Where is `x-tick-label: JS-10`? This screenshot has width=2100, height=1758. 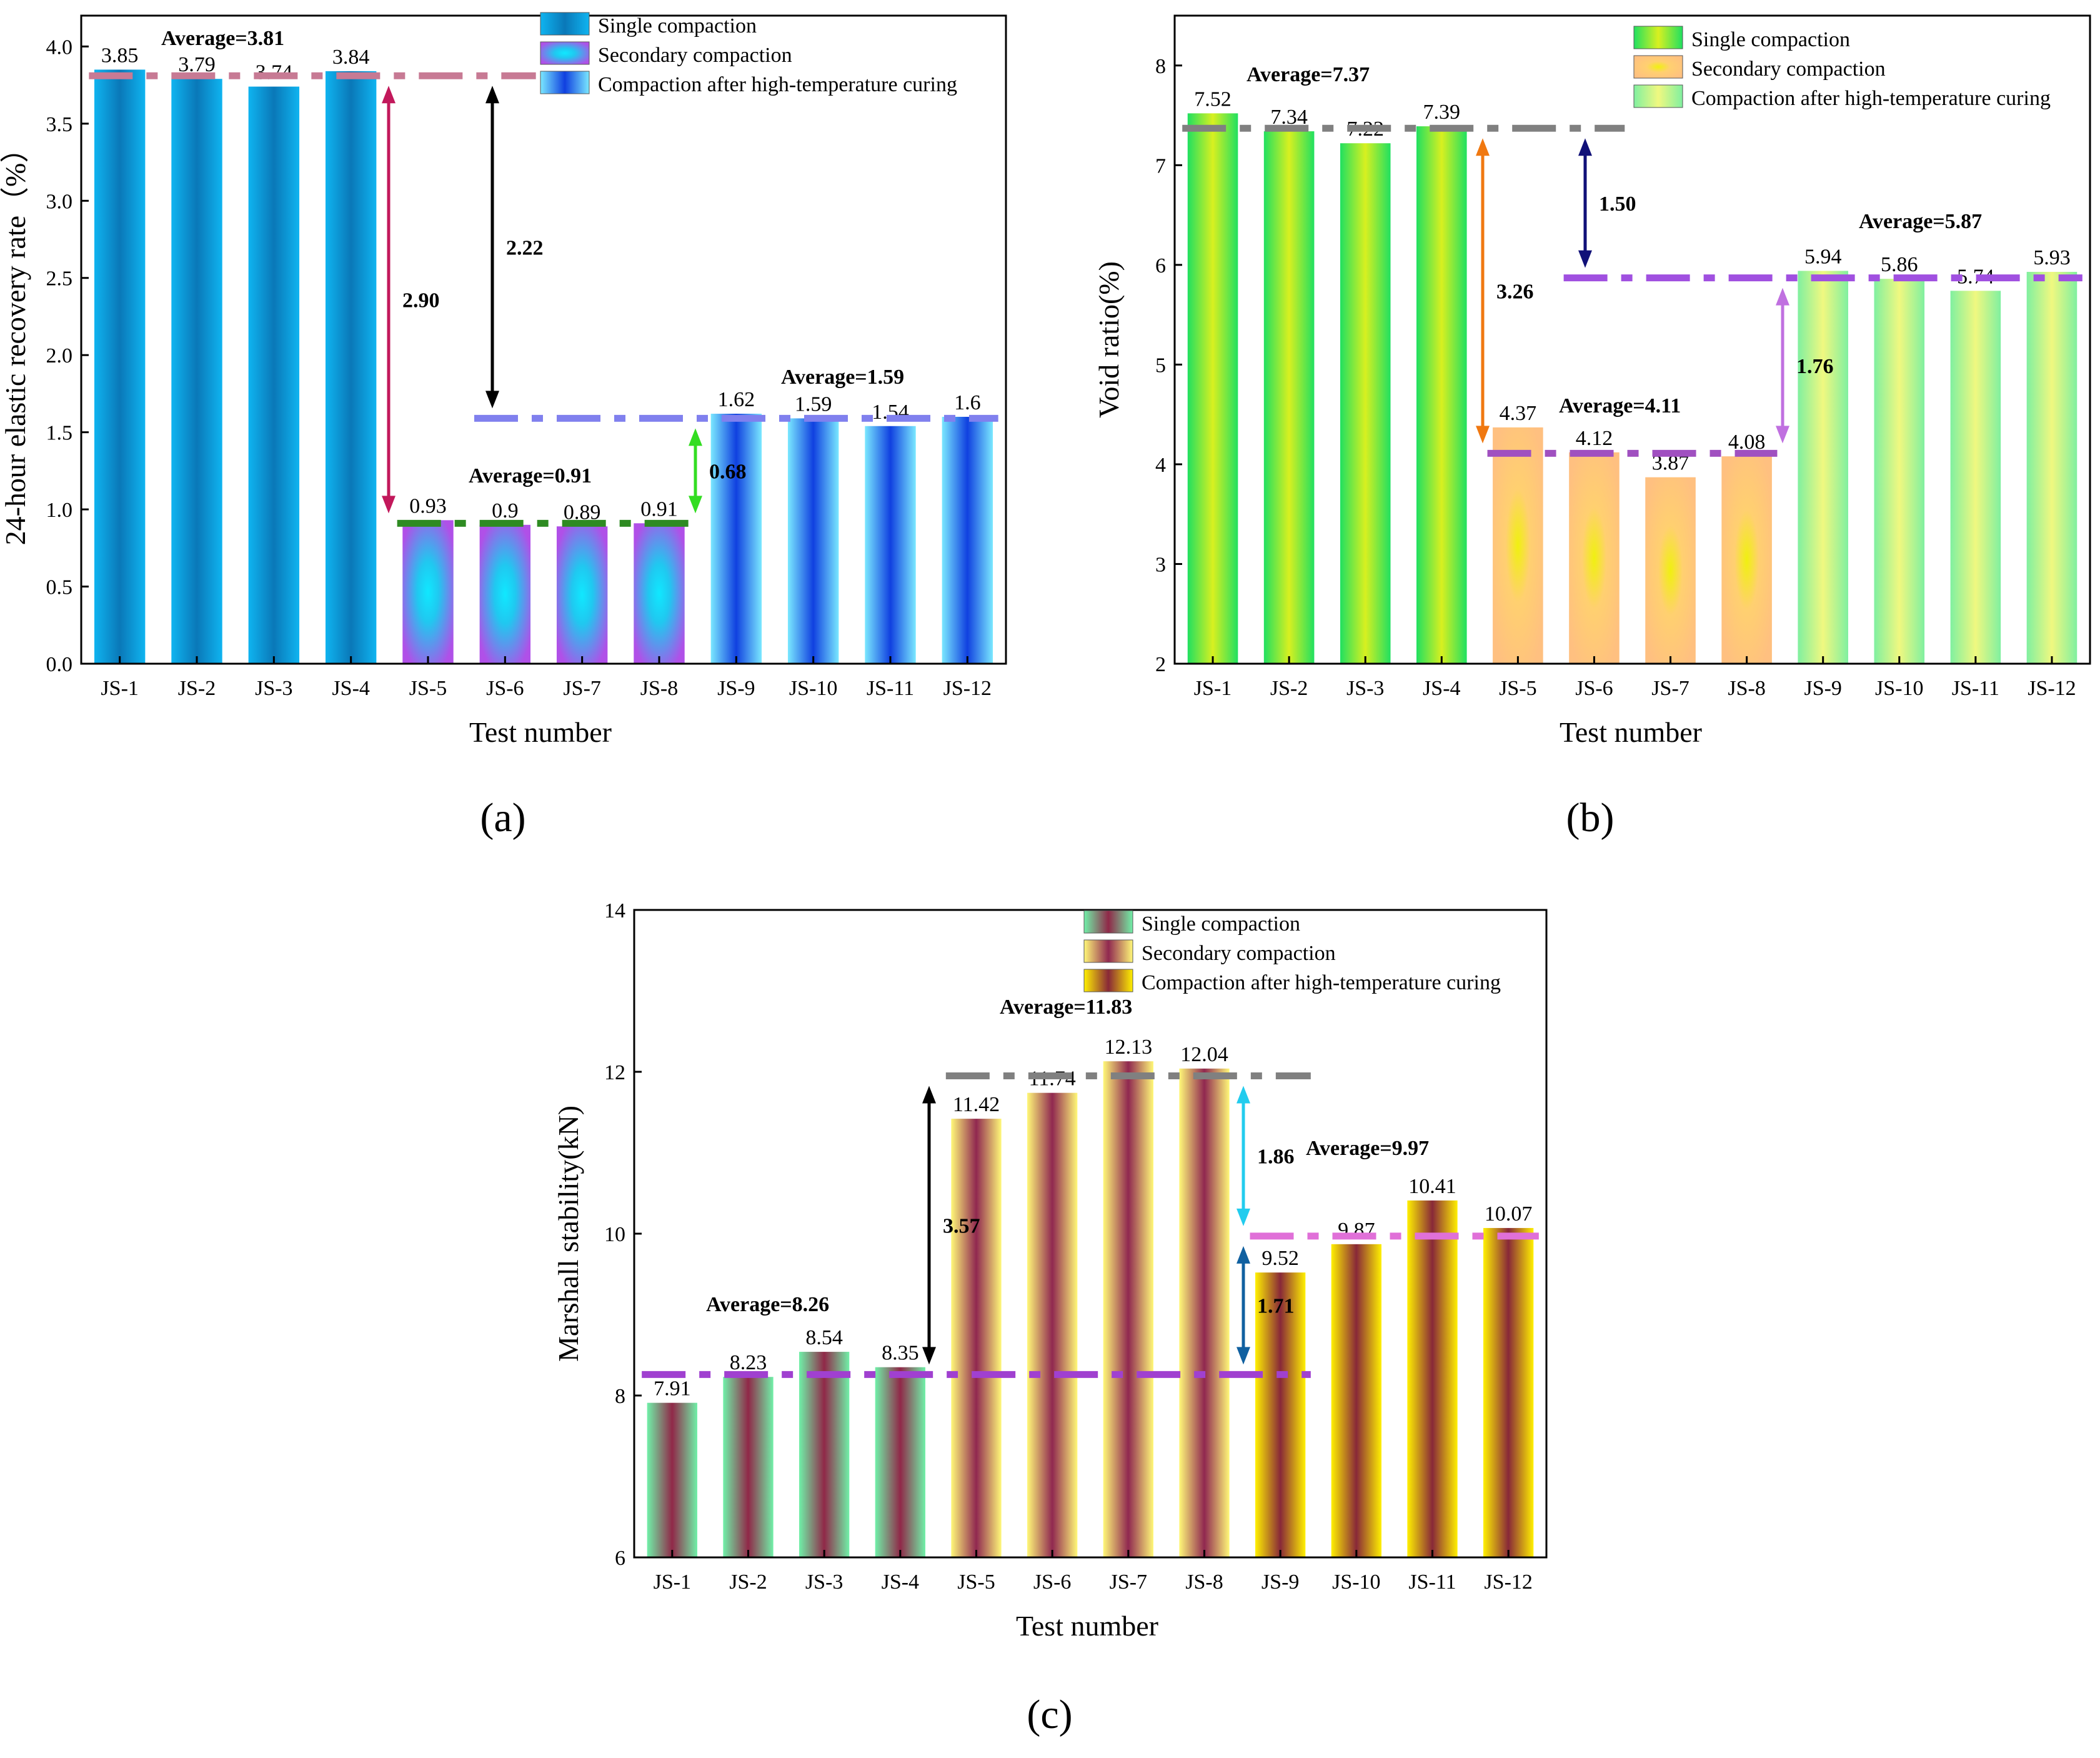 x-tick-label: JS-10 is located at coordinates (813, 688).